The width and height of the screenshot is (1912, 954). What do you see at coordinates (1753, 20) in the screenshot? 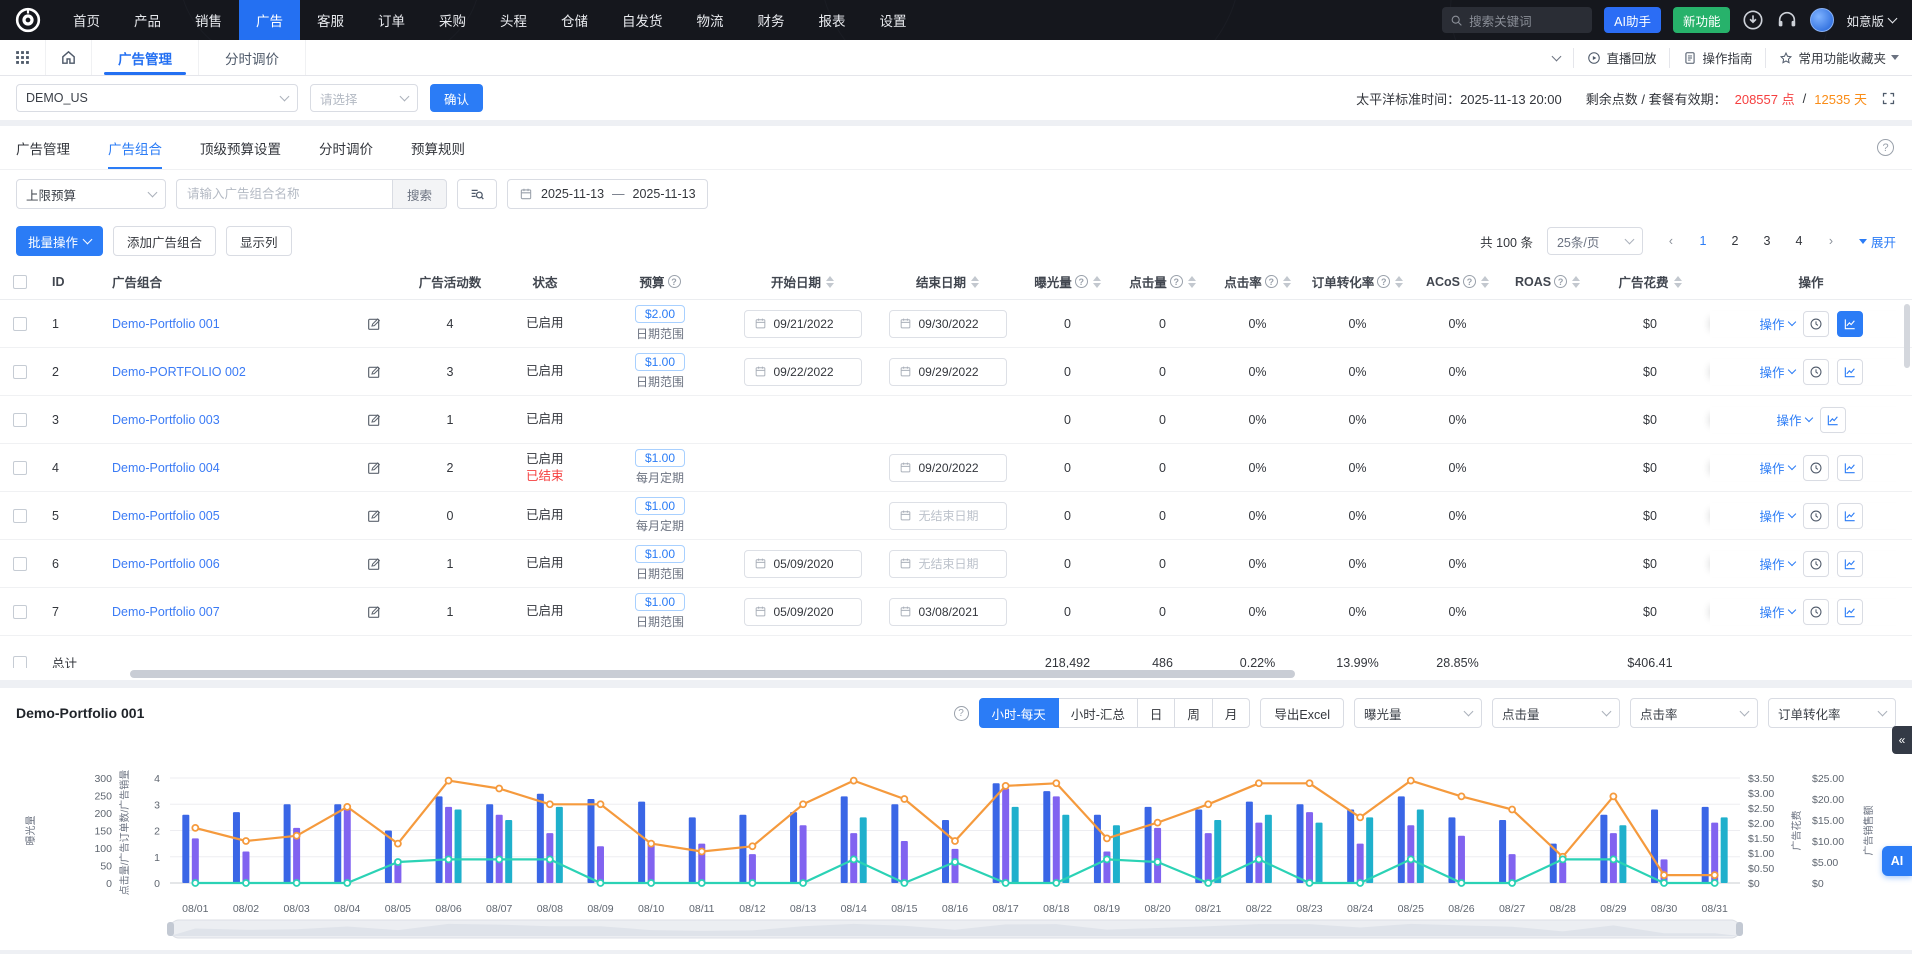
I see `download-icon` at bounding box center [1753, 20].